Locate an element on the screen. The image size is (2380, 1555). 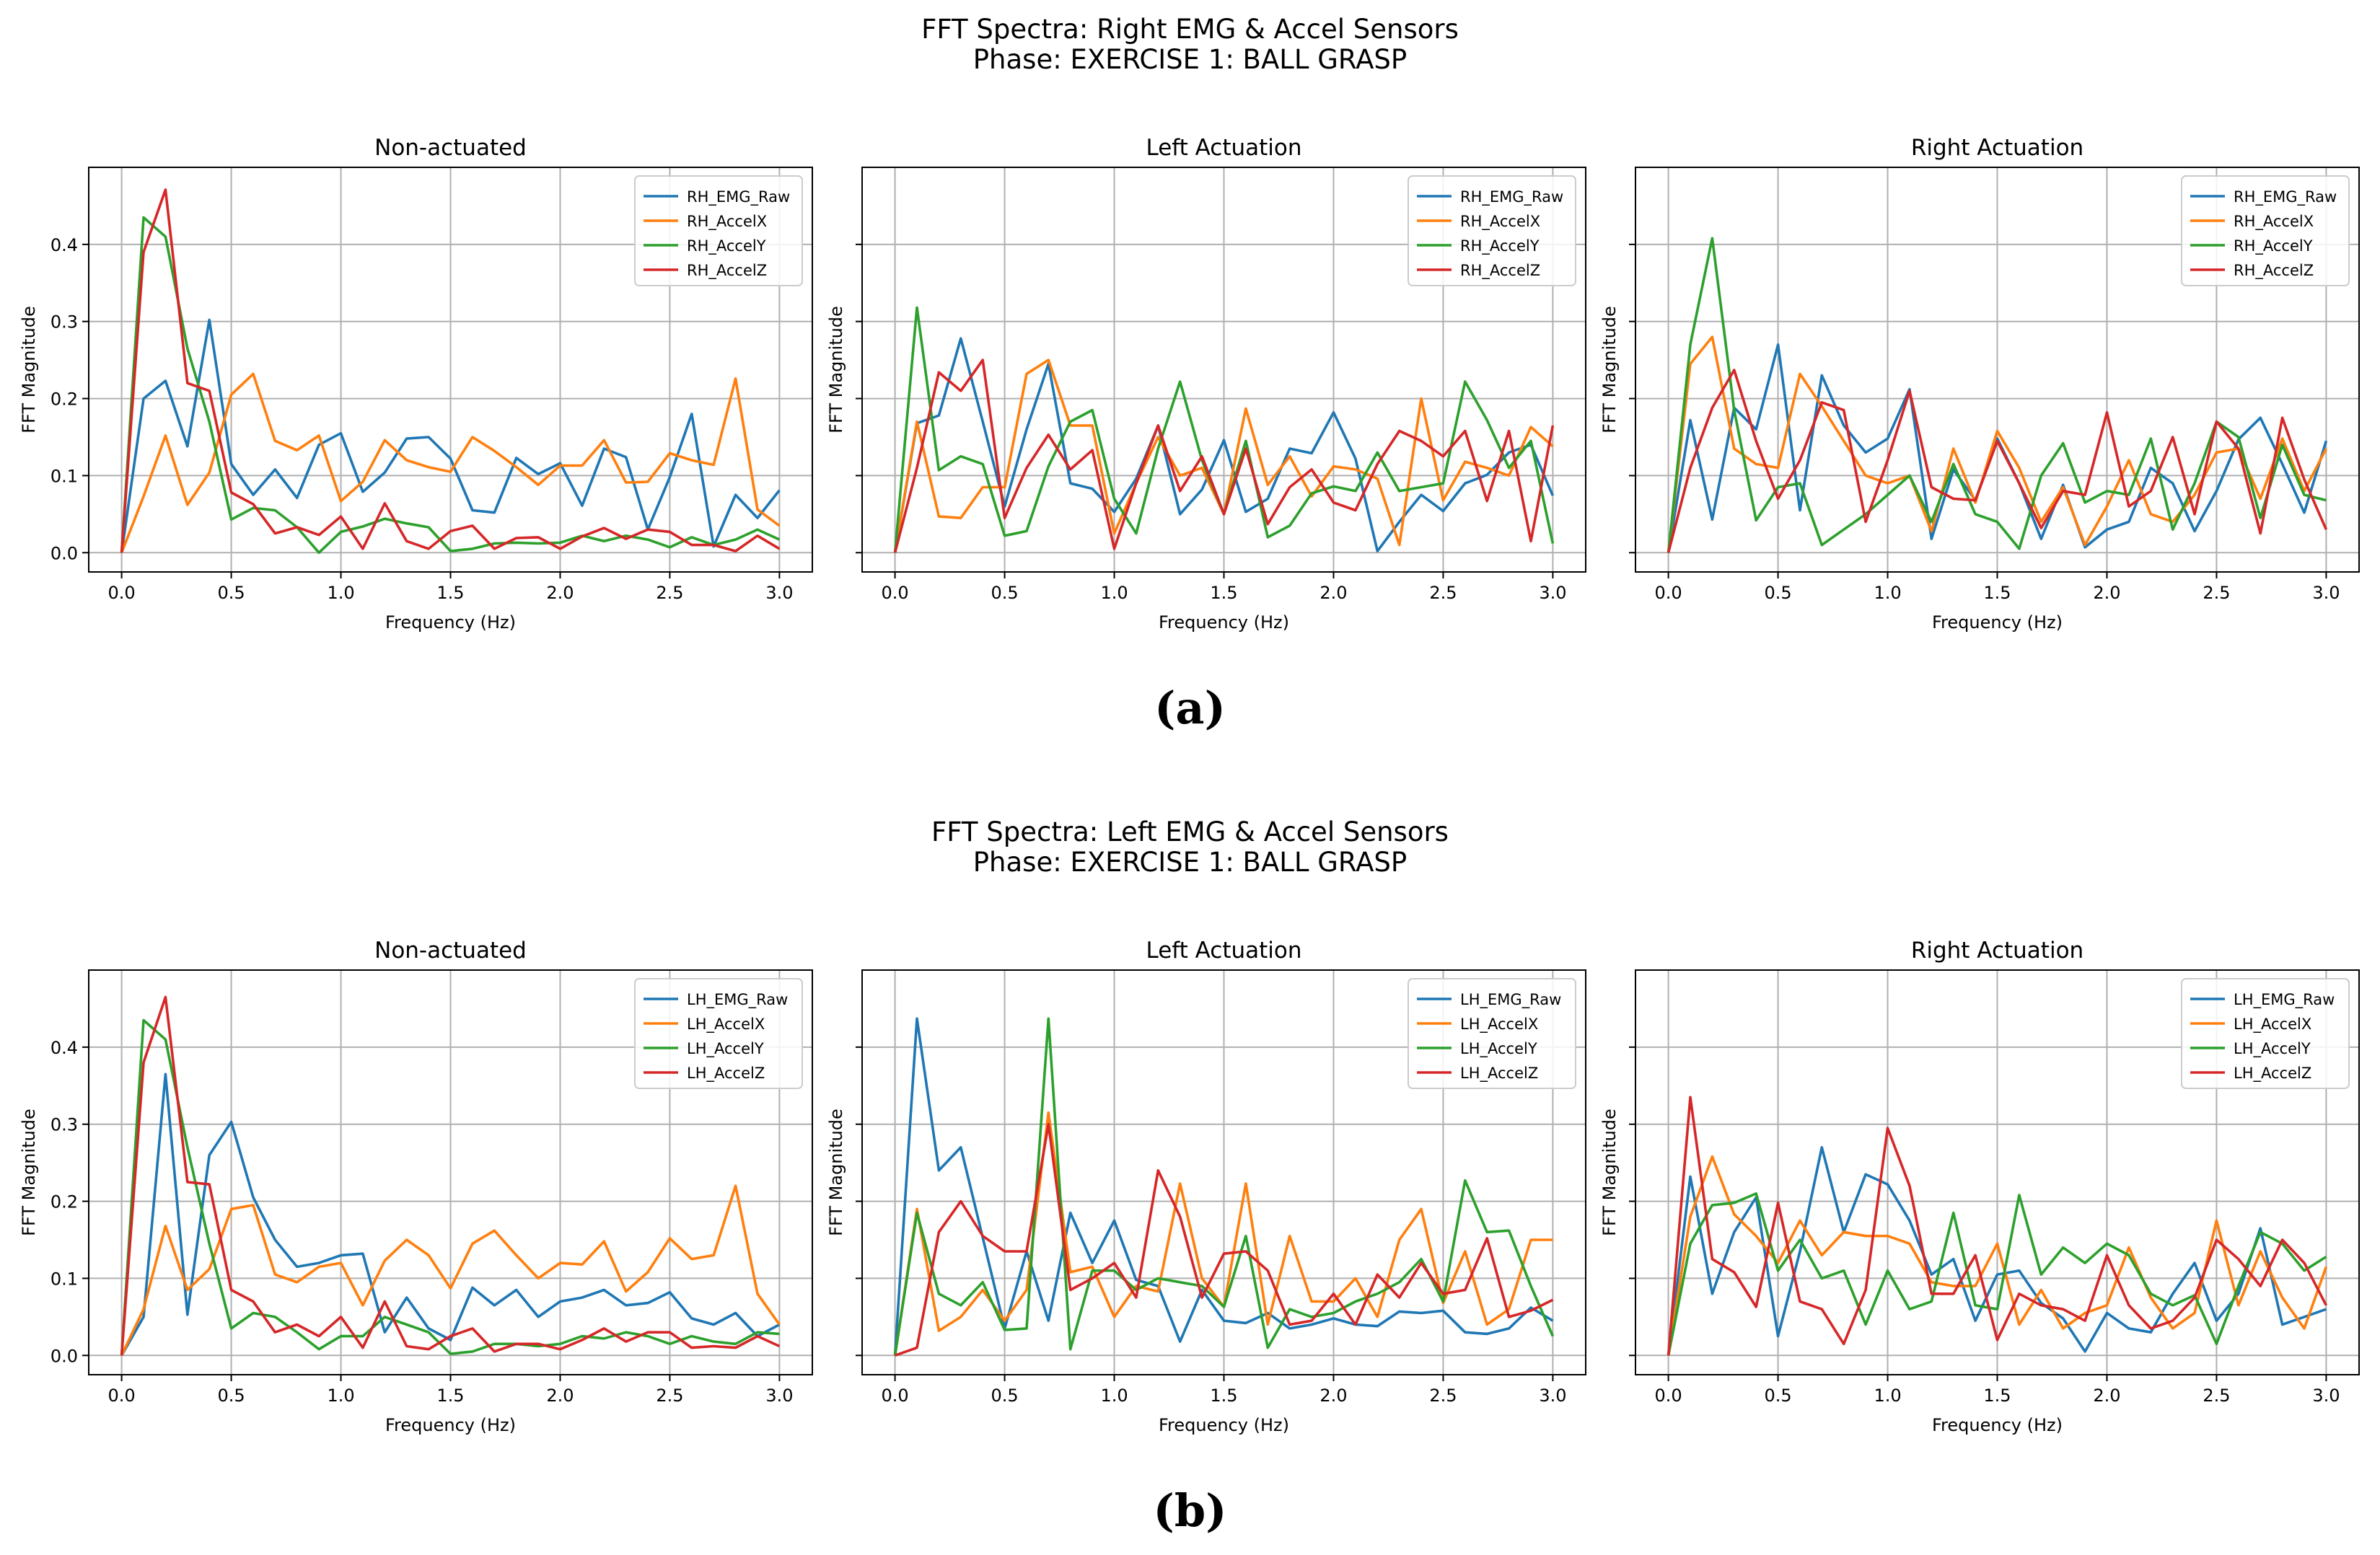
figure-label-b: (b) is located at coordinates (1190, 1511).